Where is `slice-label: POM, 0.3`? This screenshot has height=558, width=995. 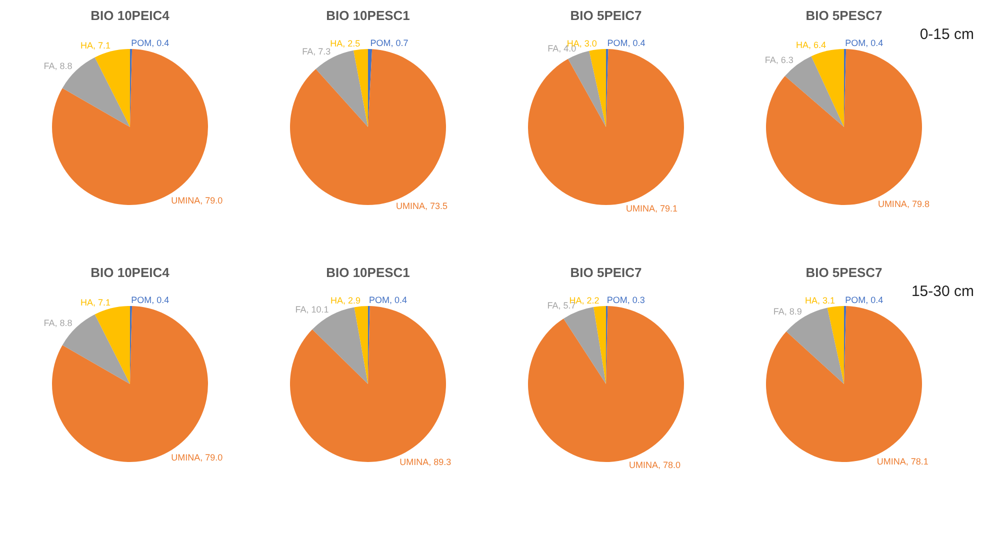 slice-label: POM, 0.3 is located at coordinates (625, 300).